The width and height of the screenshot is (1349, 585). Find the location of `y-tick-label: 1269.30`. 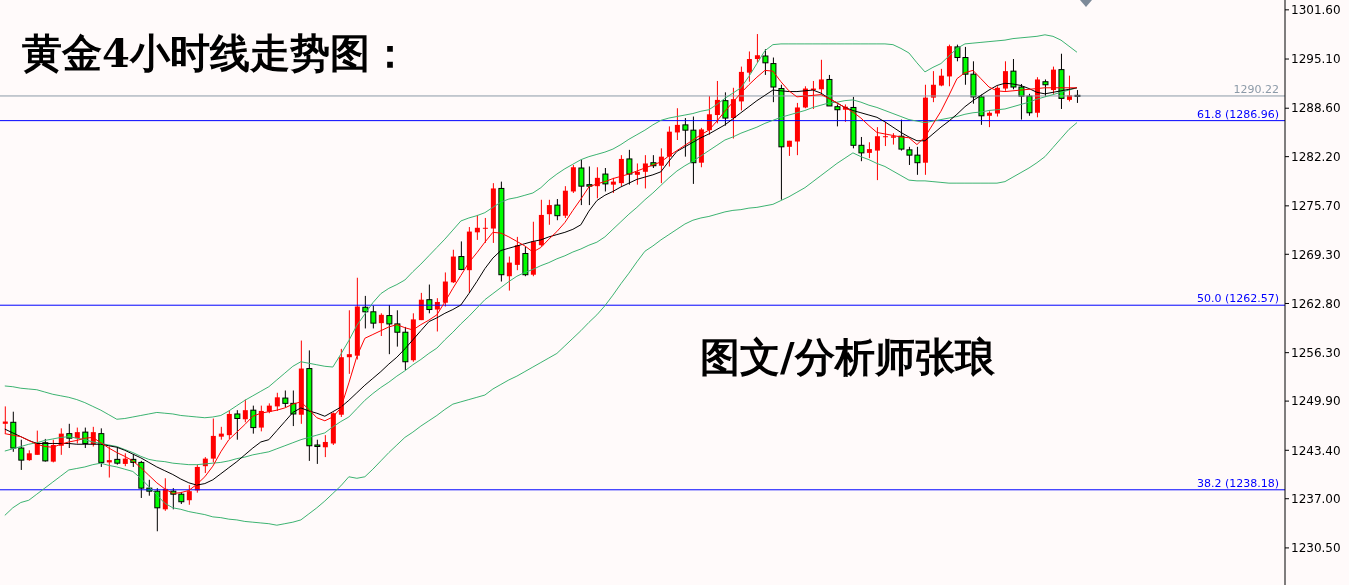

y-tick-label: 1269.30 is located at coordinates (1316, 254).